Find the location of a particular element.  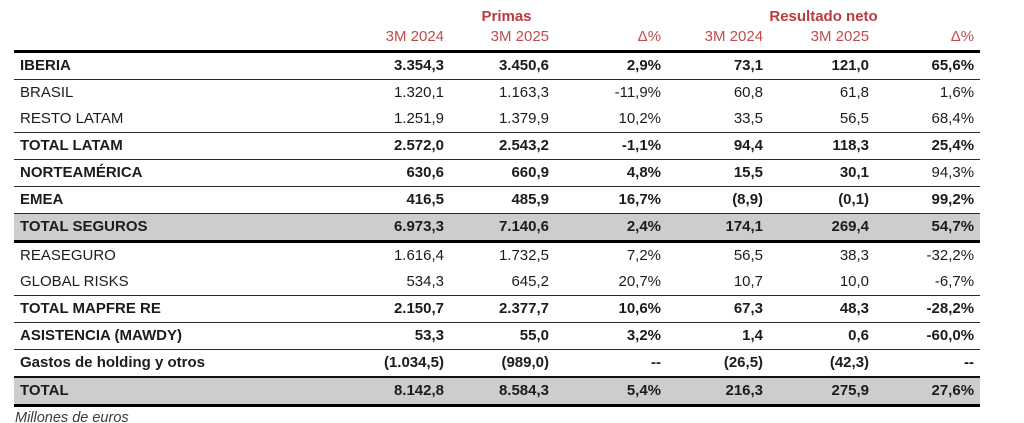

cell-resultado-2025: 275,9 is located at coordinates (822, 392).